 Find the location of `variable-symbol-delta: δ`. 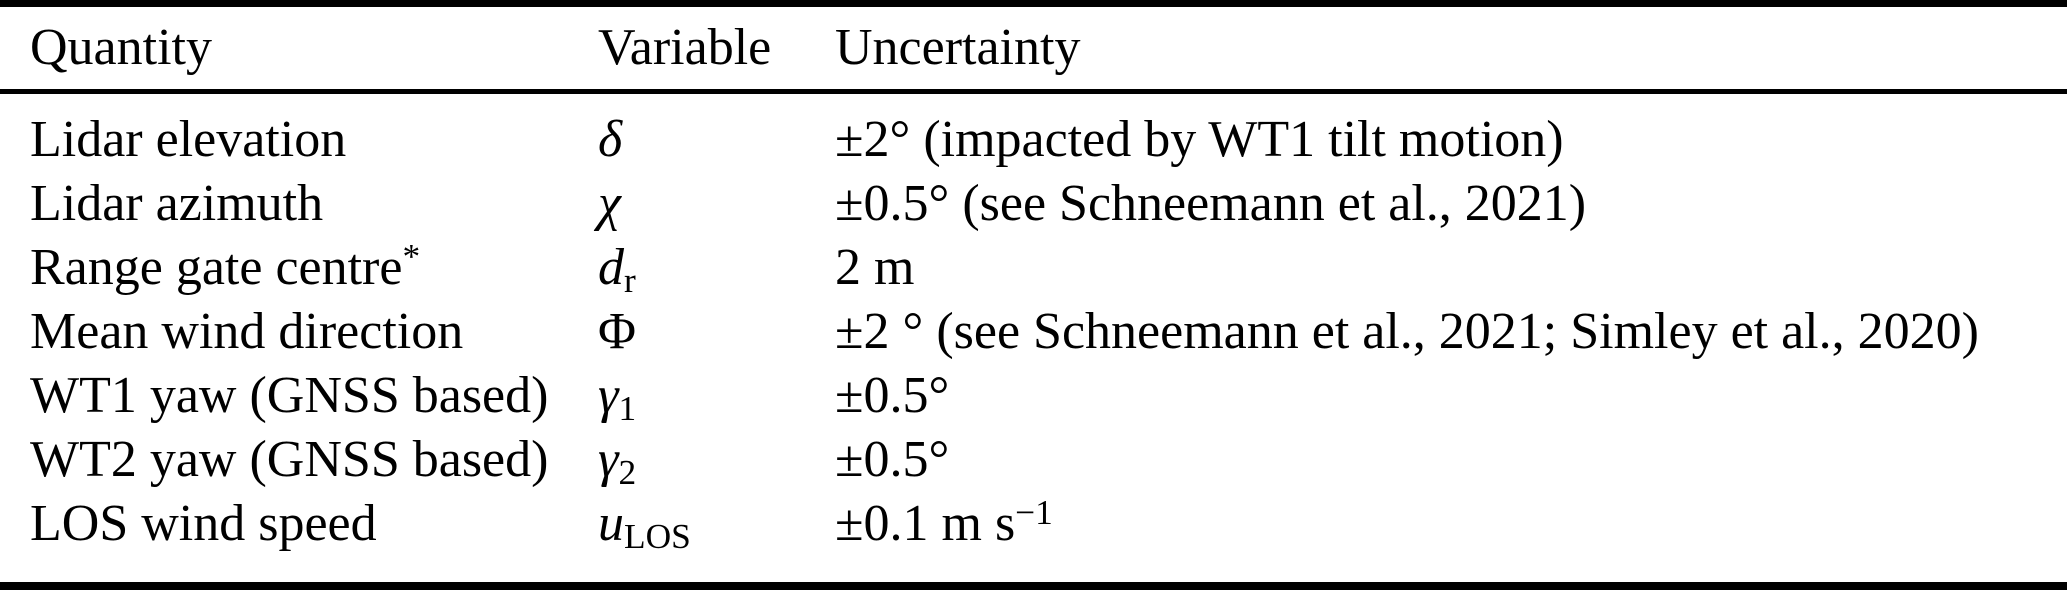

variable-symbol-delta: δ is located at coordinates (610, 139).